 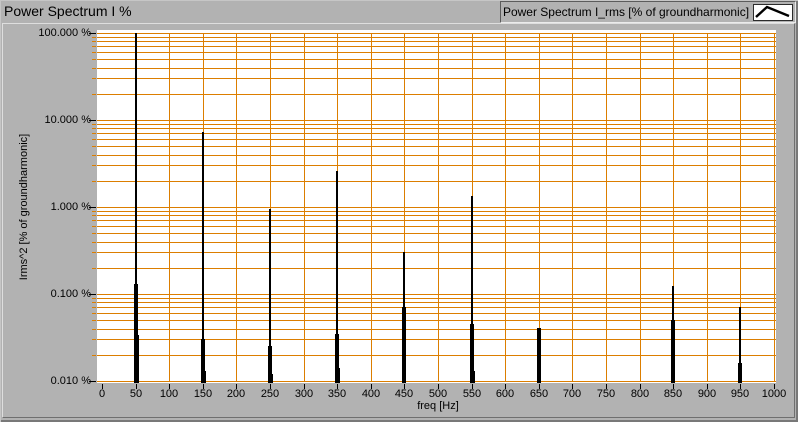 I want to click on x-tick-label: 1000, so click(x=774, y=394).